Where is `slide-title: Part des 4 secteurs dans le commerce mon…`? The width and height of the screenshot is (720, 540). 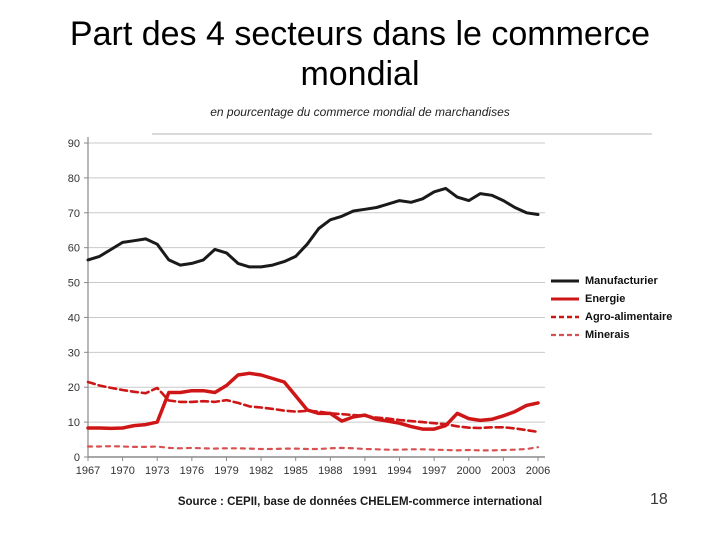 slide-title: Part des 4 secteurs dans le commerce mon… is located at coordinates (360, 54).